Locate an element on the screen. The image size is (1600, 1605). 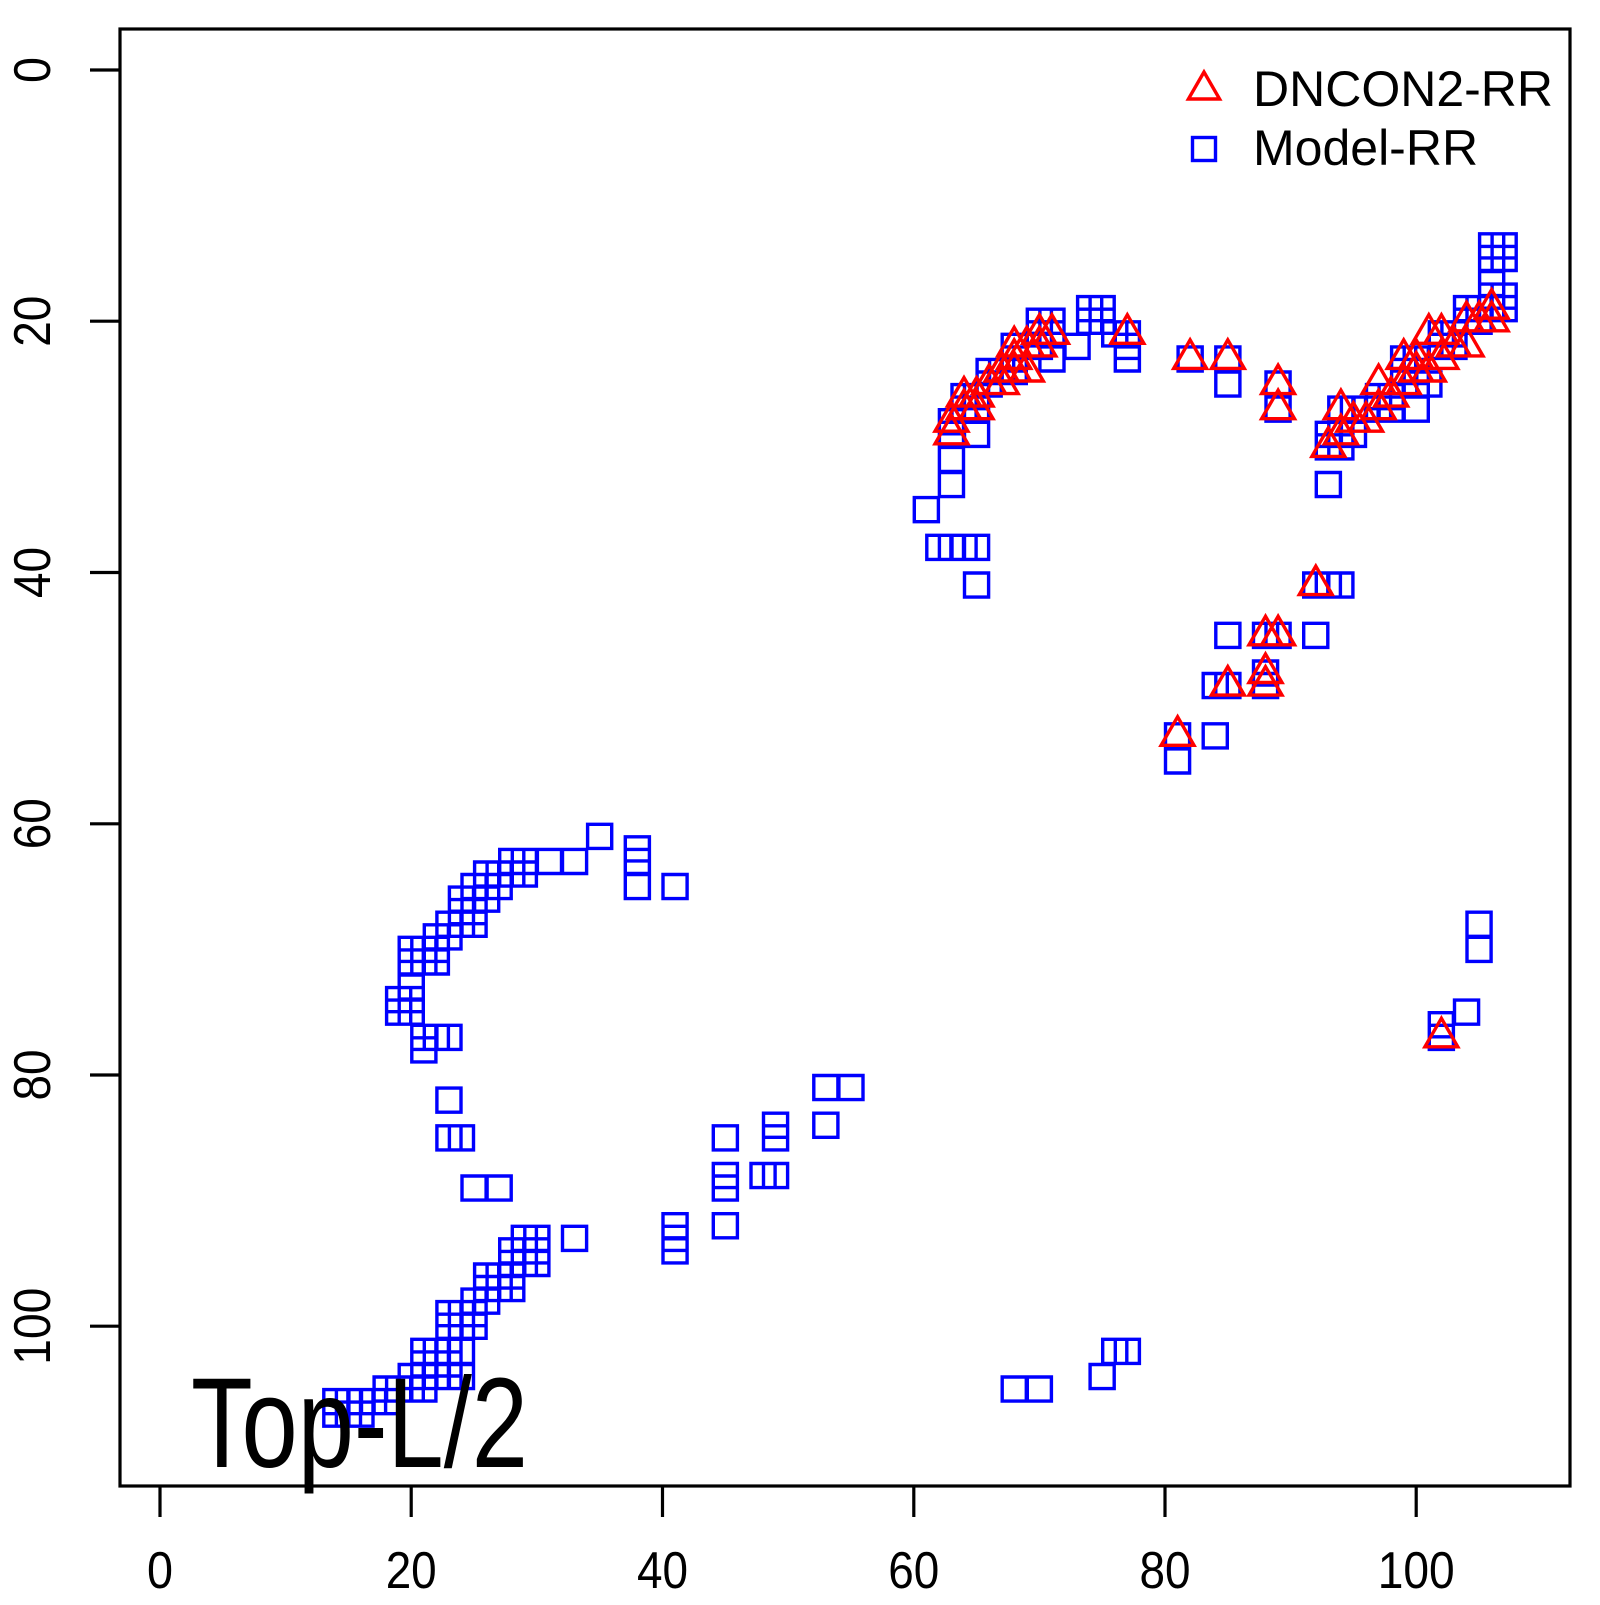
svg-text: Model-RR is located at coordinates (1365, 148).